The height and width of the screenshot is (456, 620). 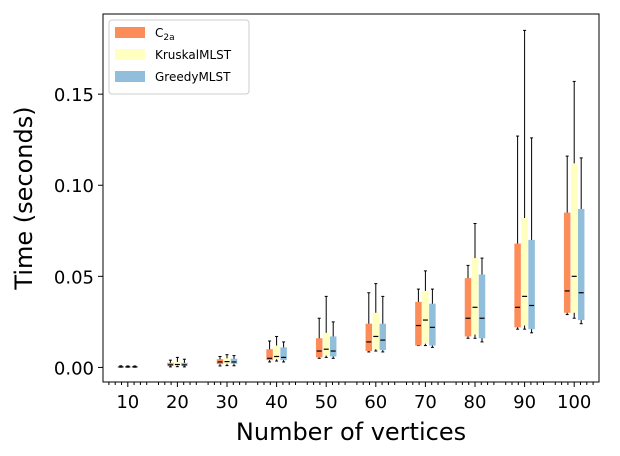 I want to click on legend-swatch-greedymlst, so click(x=130, y=76).